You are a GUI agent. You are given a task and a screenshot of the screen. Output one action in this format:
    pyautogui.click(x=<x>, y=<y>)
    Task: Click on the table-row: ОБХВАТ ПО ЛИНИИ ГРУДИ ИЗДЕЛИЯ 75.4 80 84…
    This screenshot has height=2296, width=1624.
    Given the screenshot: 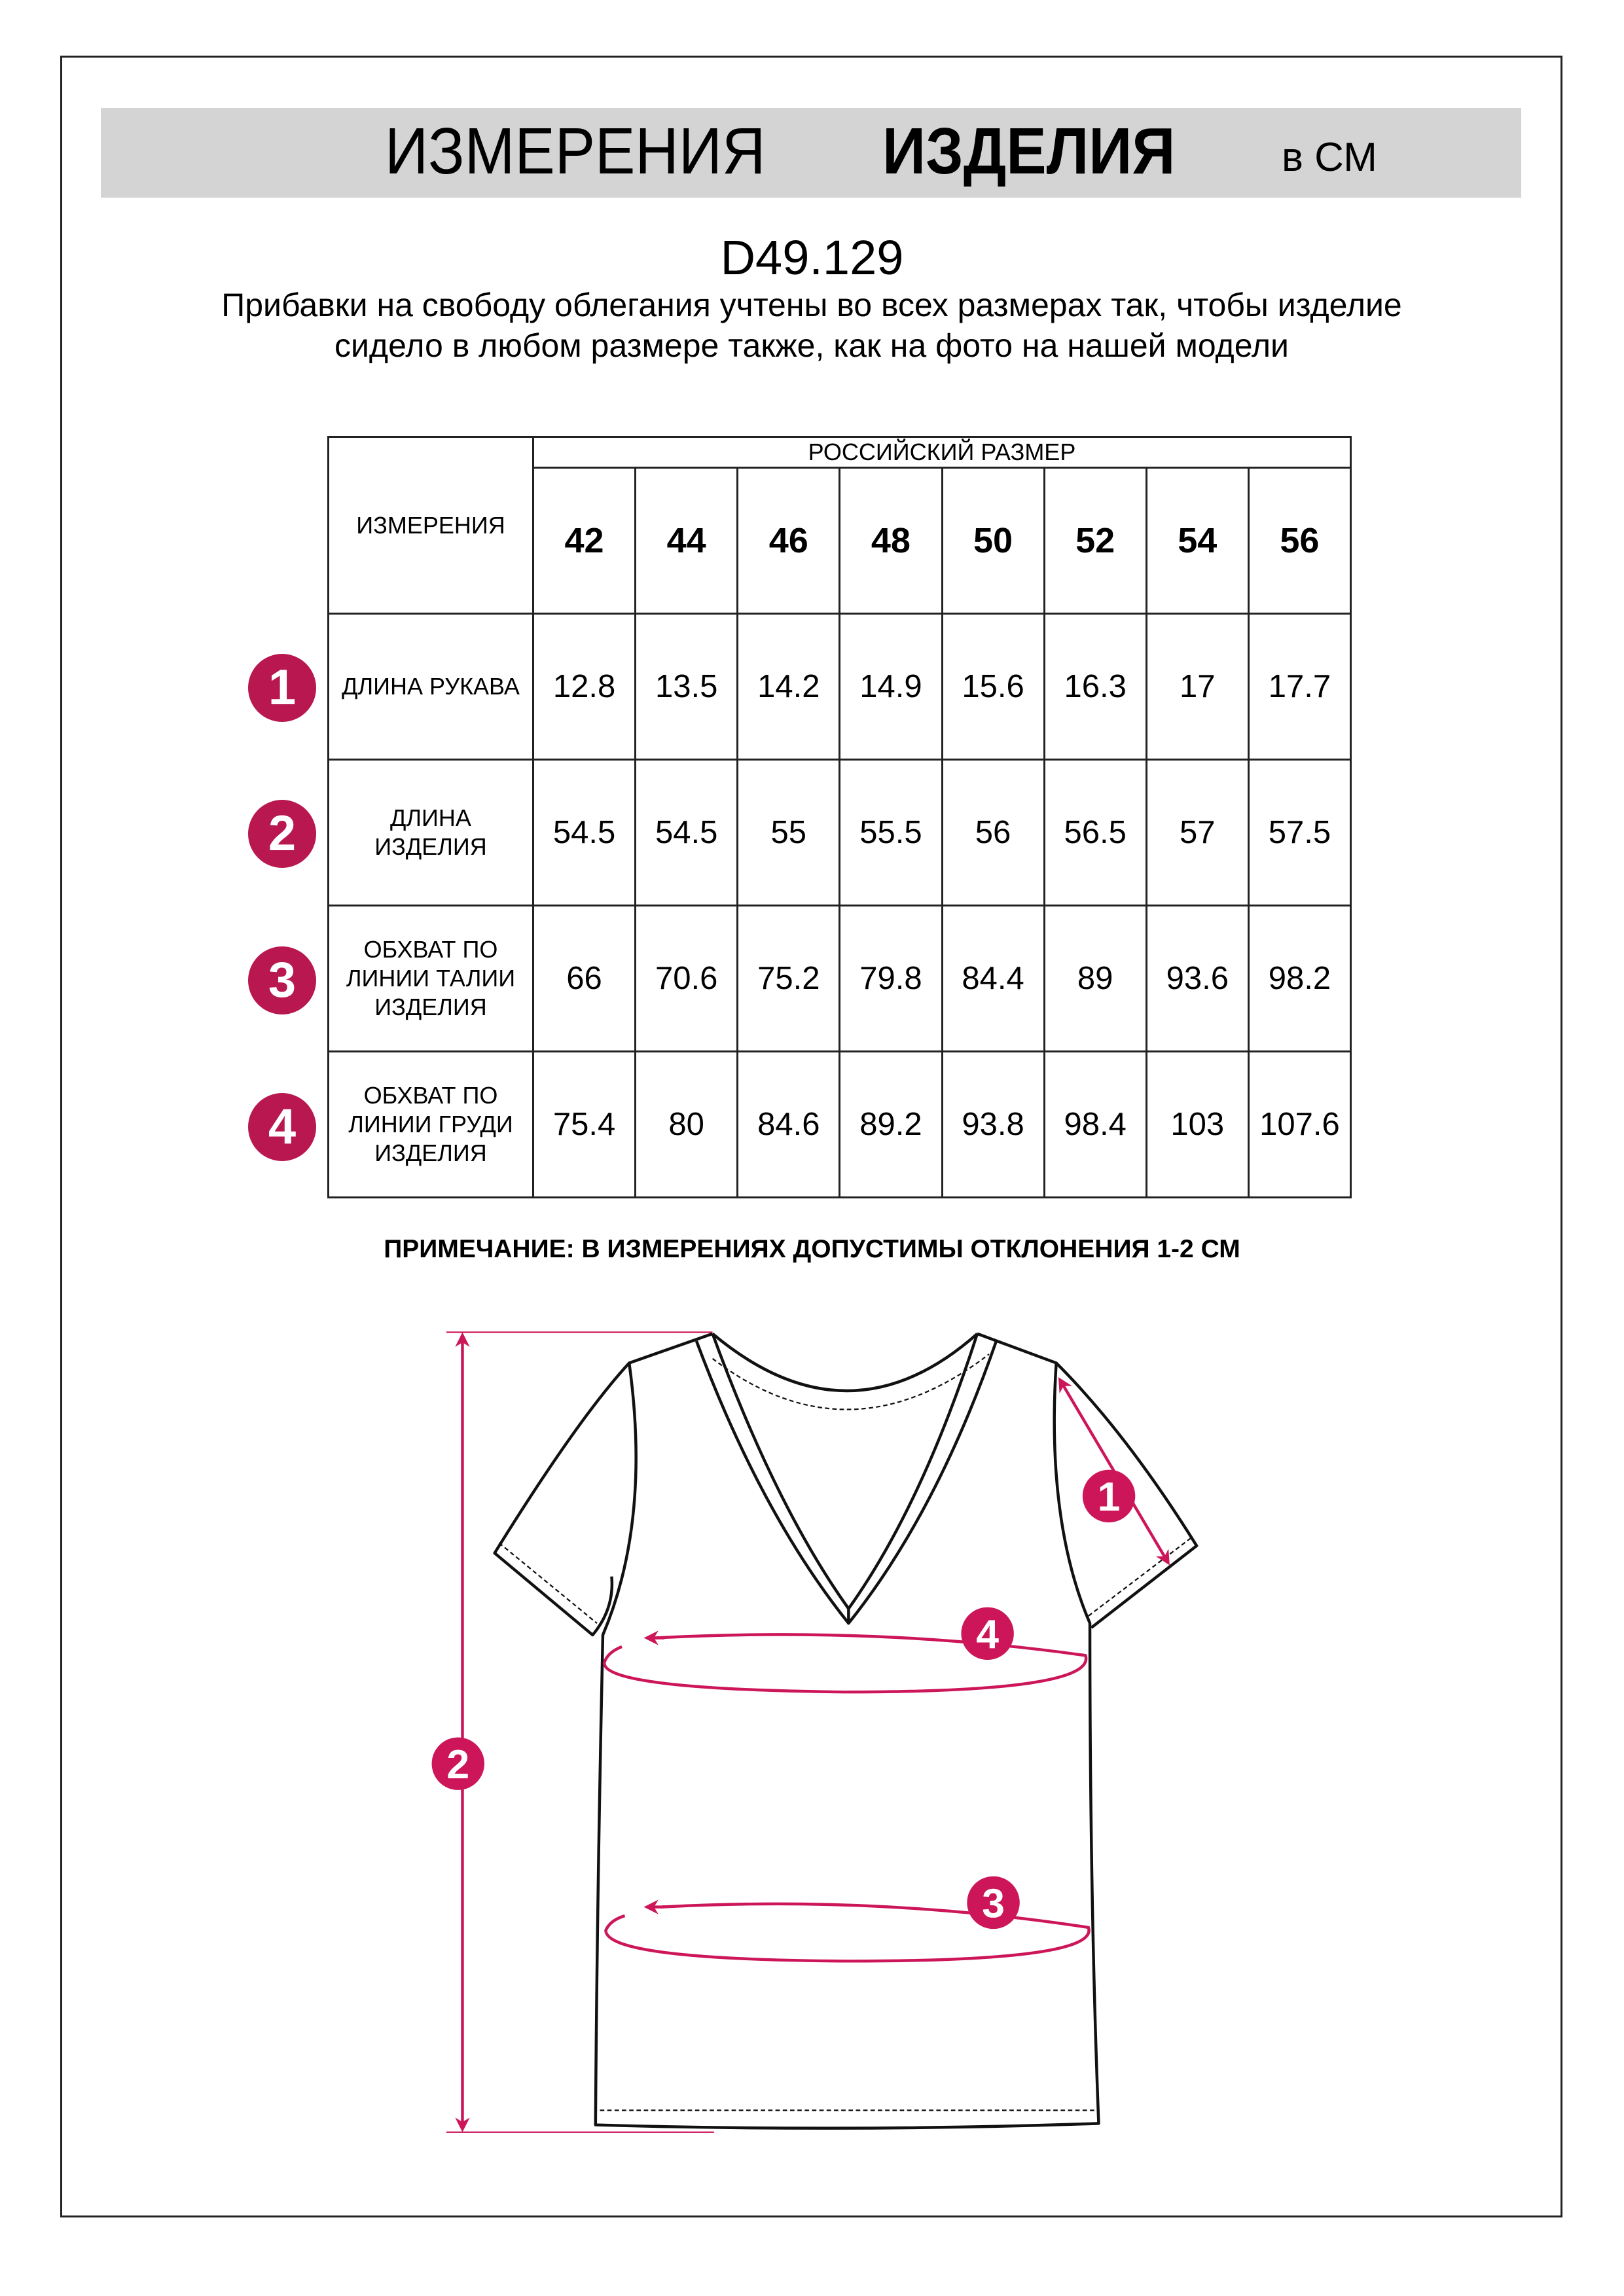 What is the action you would take?
    pyautogui.click(x=839, y=1124)
    